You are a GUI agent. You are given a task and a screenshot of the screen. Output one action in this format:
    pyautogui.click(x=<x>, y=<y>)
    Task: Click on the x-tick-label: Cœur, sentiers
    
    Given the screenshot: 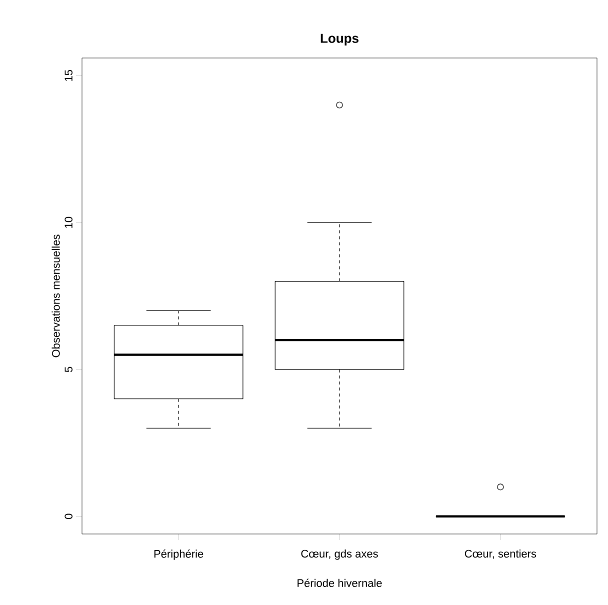 What is the action you would take?
    pyautogui.click(x=500, y=554)
    